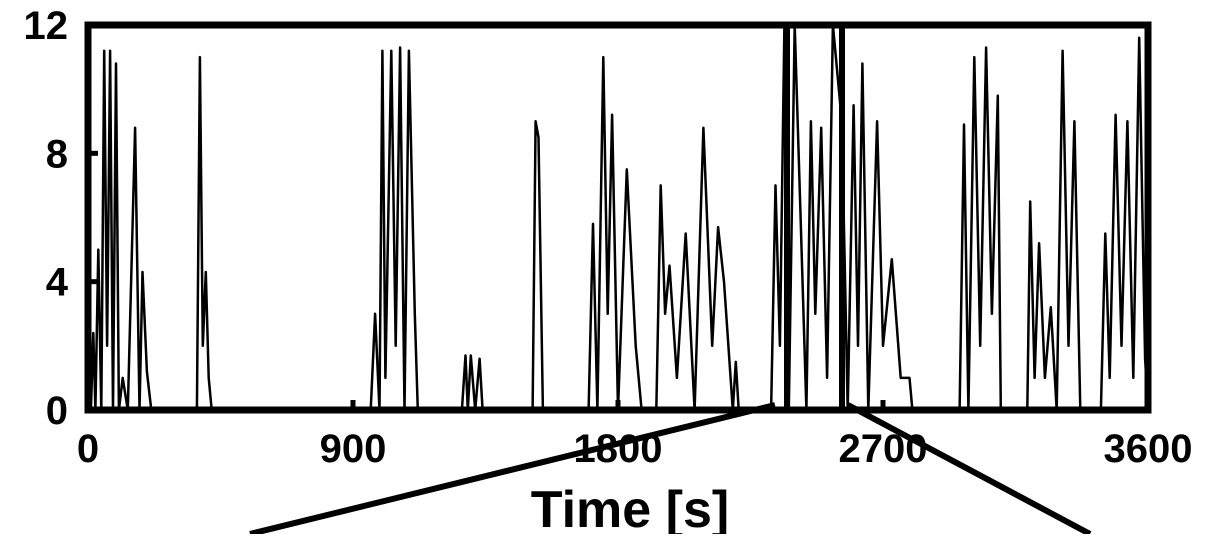  What do you see at coordinates (353, 449) in the screenshot?
I see `x-tick-label: 900` at bounding box center [353, 449].